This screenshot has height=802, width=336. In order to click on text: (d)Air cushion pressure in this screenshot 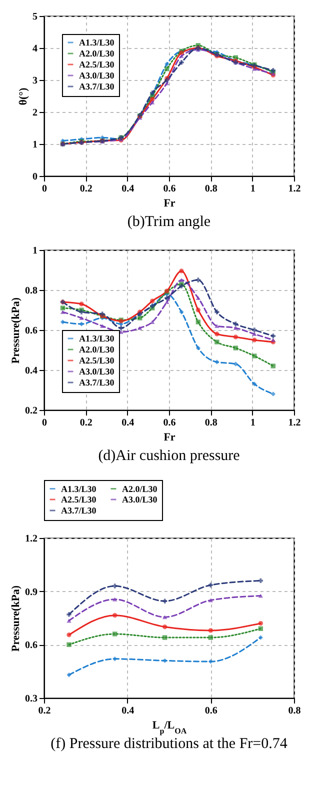, I will do `click(169, 456)`.